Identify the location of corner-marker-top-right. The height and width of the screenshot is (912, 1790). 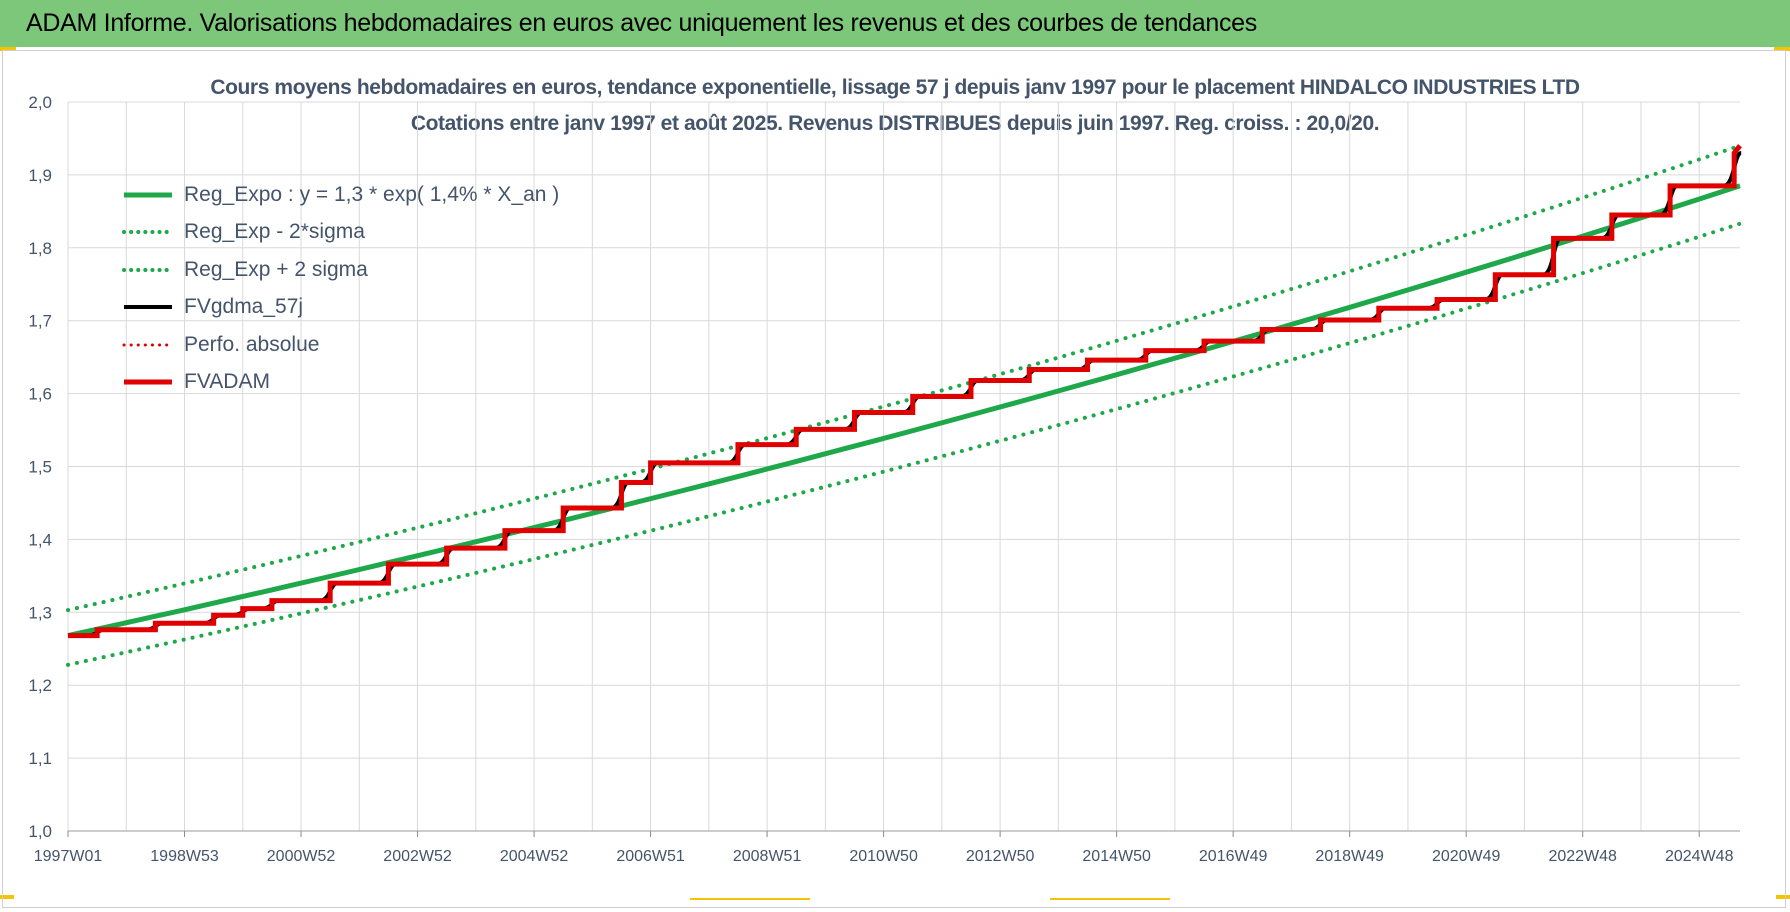
(1782, 49).